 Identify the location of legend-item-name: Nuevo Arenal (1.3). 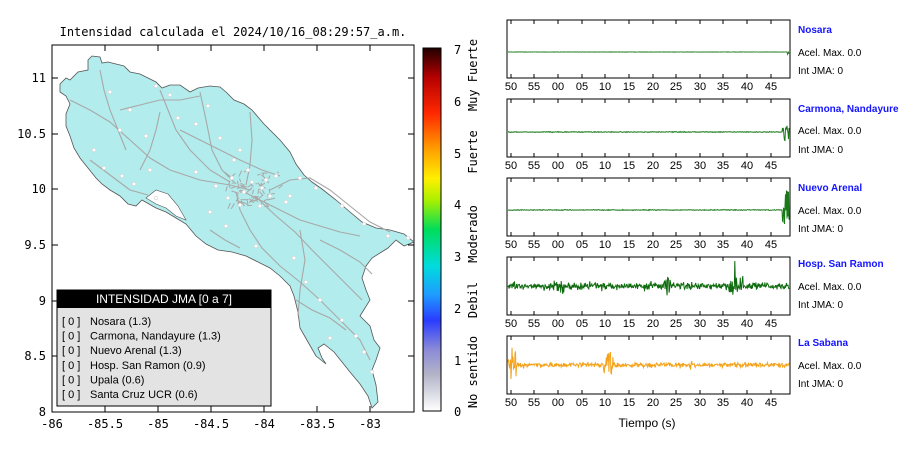
(136, 351).